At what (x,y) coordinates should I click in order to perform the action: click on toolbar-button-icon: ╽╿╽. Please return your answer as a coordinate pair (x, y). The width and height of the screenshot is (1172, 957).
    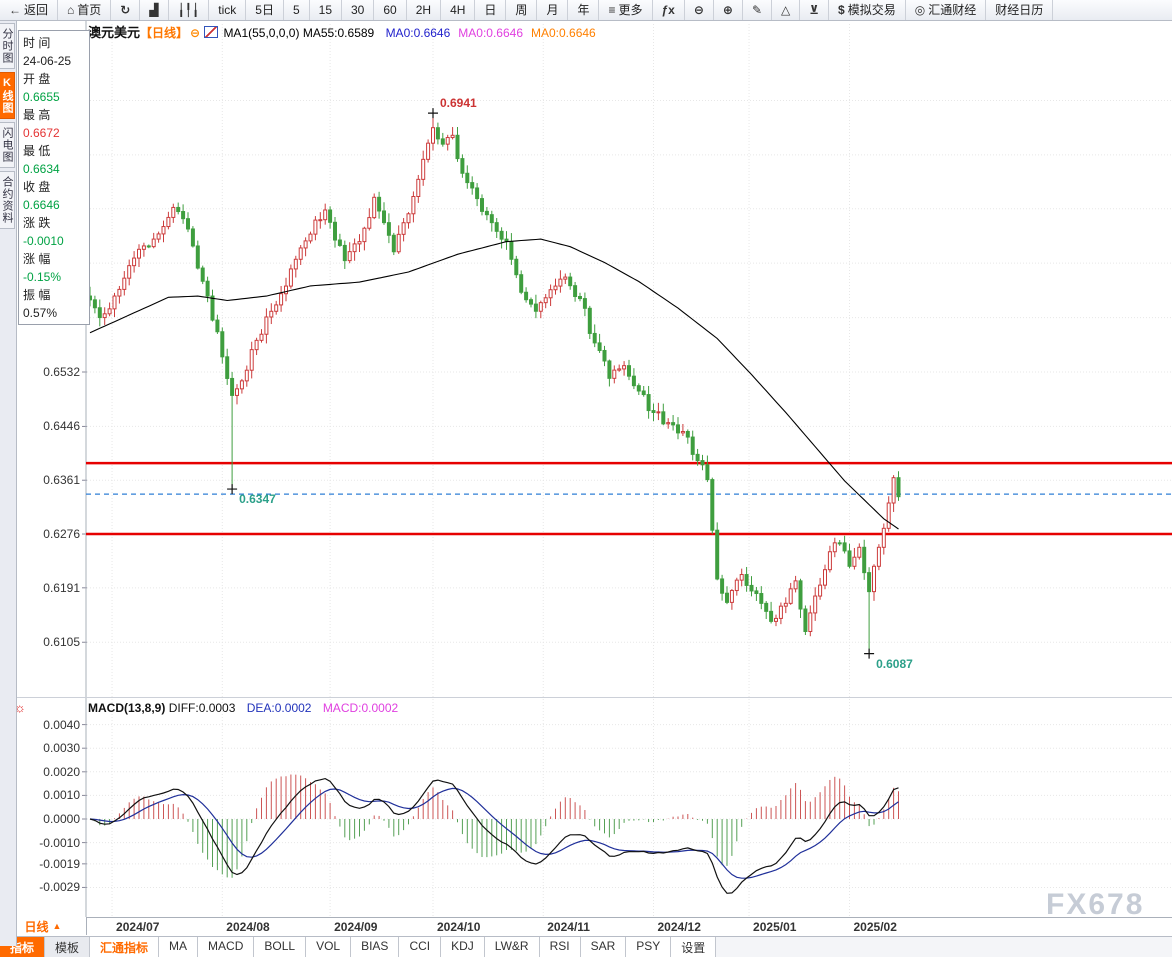
    Looking at the image, I should click on (188, 9).